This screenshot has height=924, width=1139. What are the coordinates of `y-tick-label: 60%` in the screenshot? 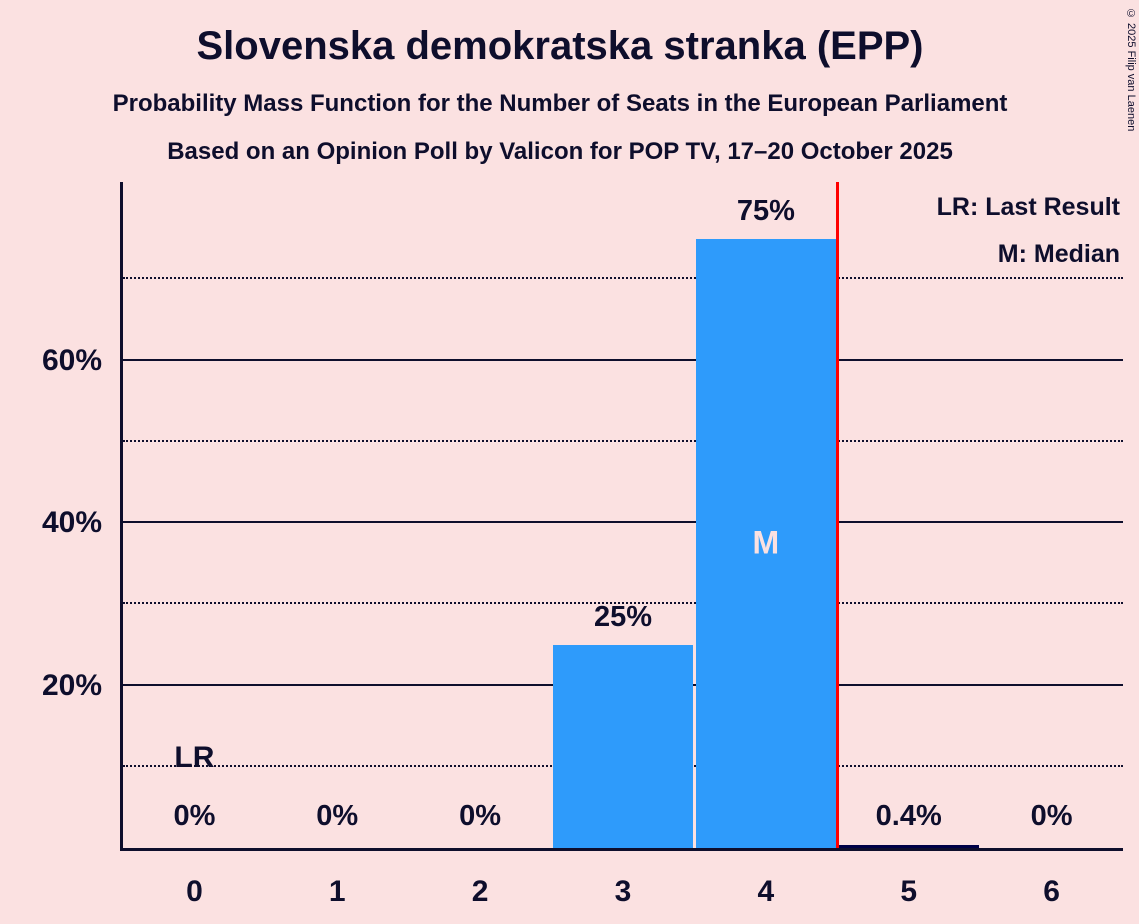 It's located at (71, 360).